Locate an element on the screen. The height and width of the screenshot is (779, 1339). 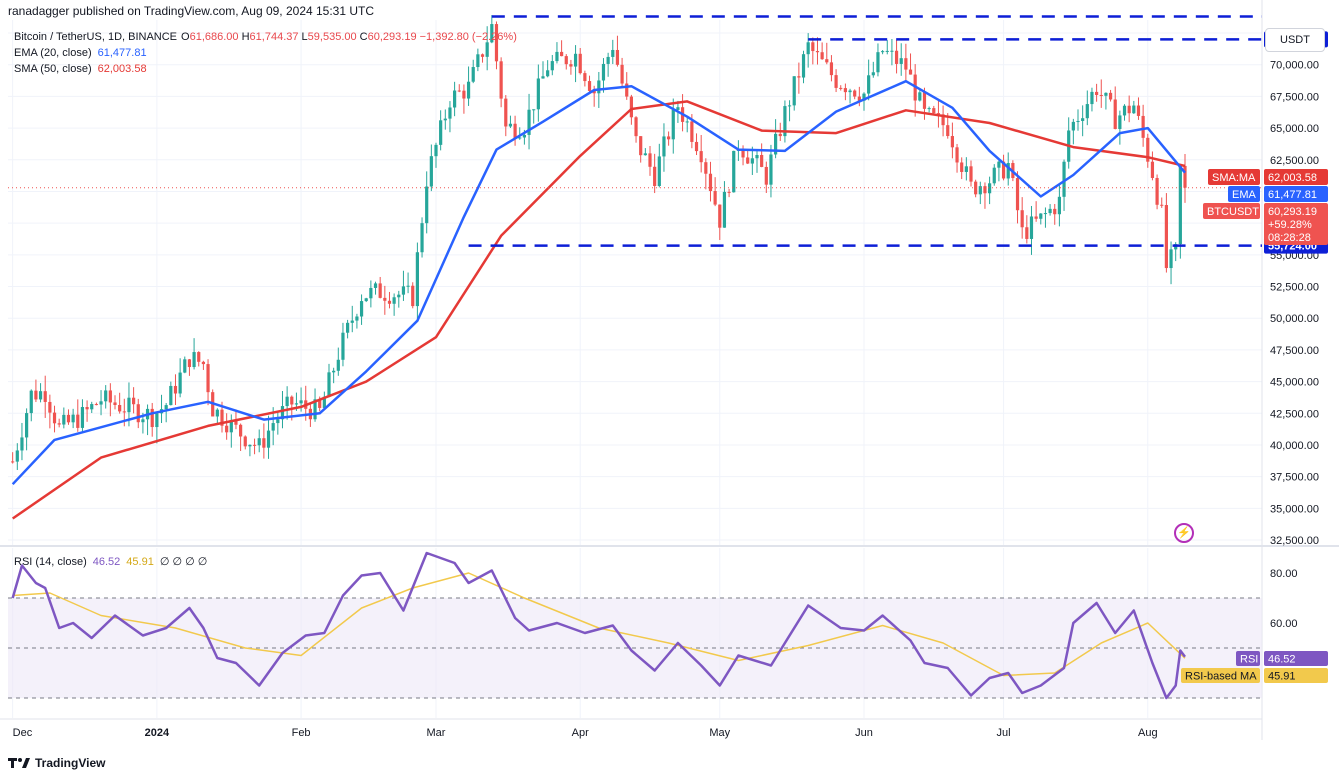
footer-text: TradingView is located at coordinates (70, 763).